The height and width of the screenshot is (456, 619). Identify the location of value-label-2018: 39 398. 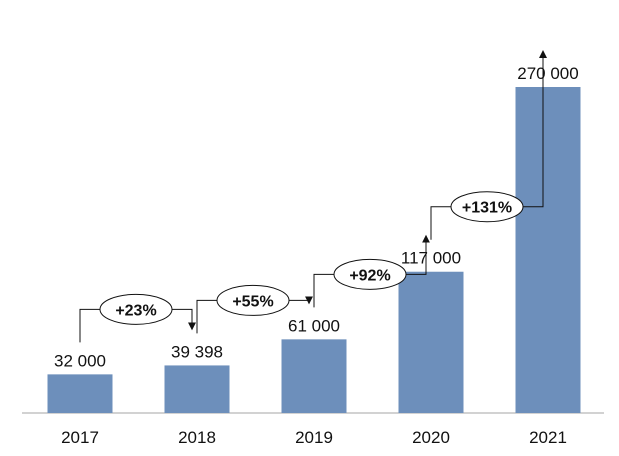
(197, 351).